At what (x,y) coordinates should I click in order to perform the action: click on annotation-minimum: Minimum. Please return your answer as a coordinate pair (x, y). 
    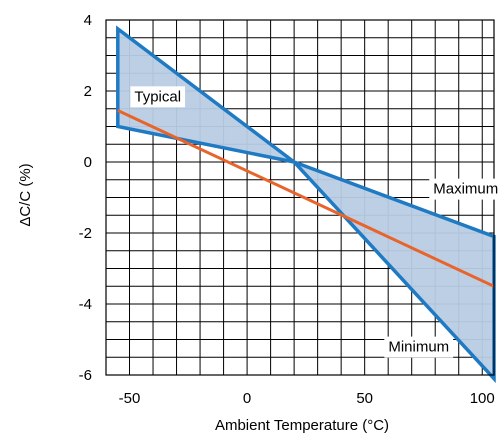
    Looking at the image, I should click on (419, 347).